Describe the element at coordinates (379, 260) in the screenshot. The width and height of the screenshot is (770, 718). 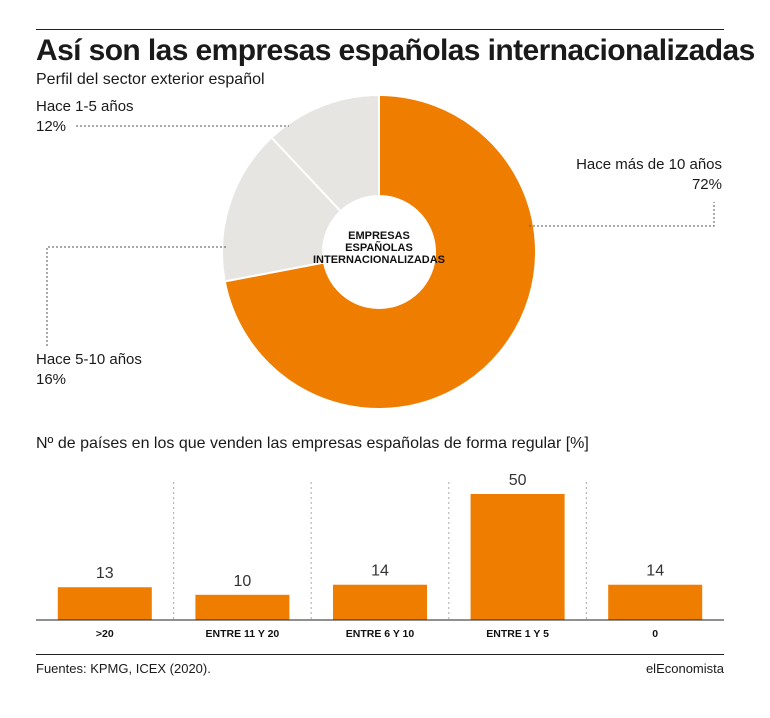
I see `donut-center-line-3: INTERNACIONALIZADAS` at that location.